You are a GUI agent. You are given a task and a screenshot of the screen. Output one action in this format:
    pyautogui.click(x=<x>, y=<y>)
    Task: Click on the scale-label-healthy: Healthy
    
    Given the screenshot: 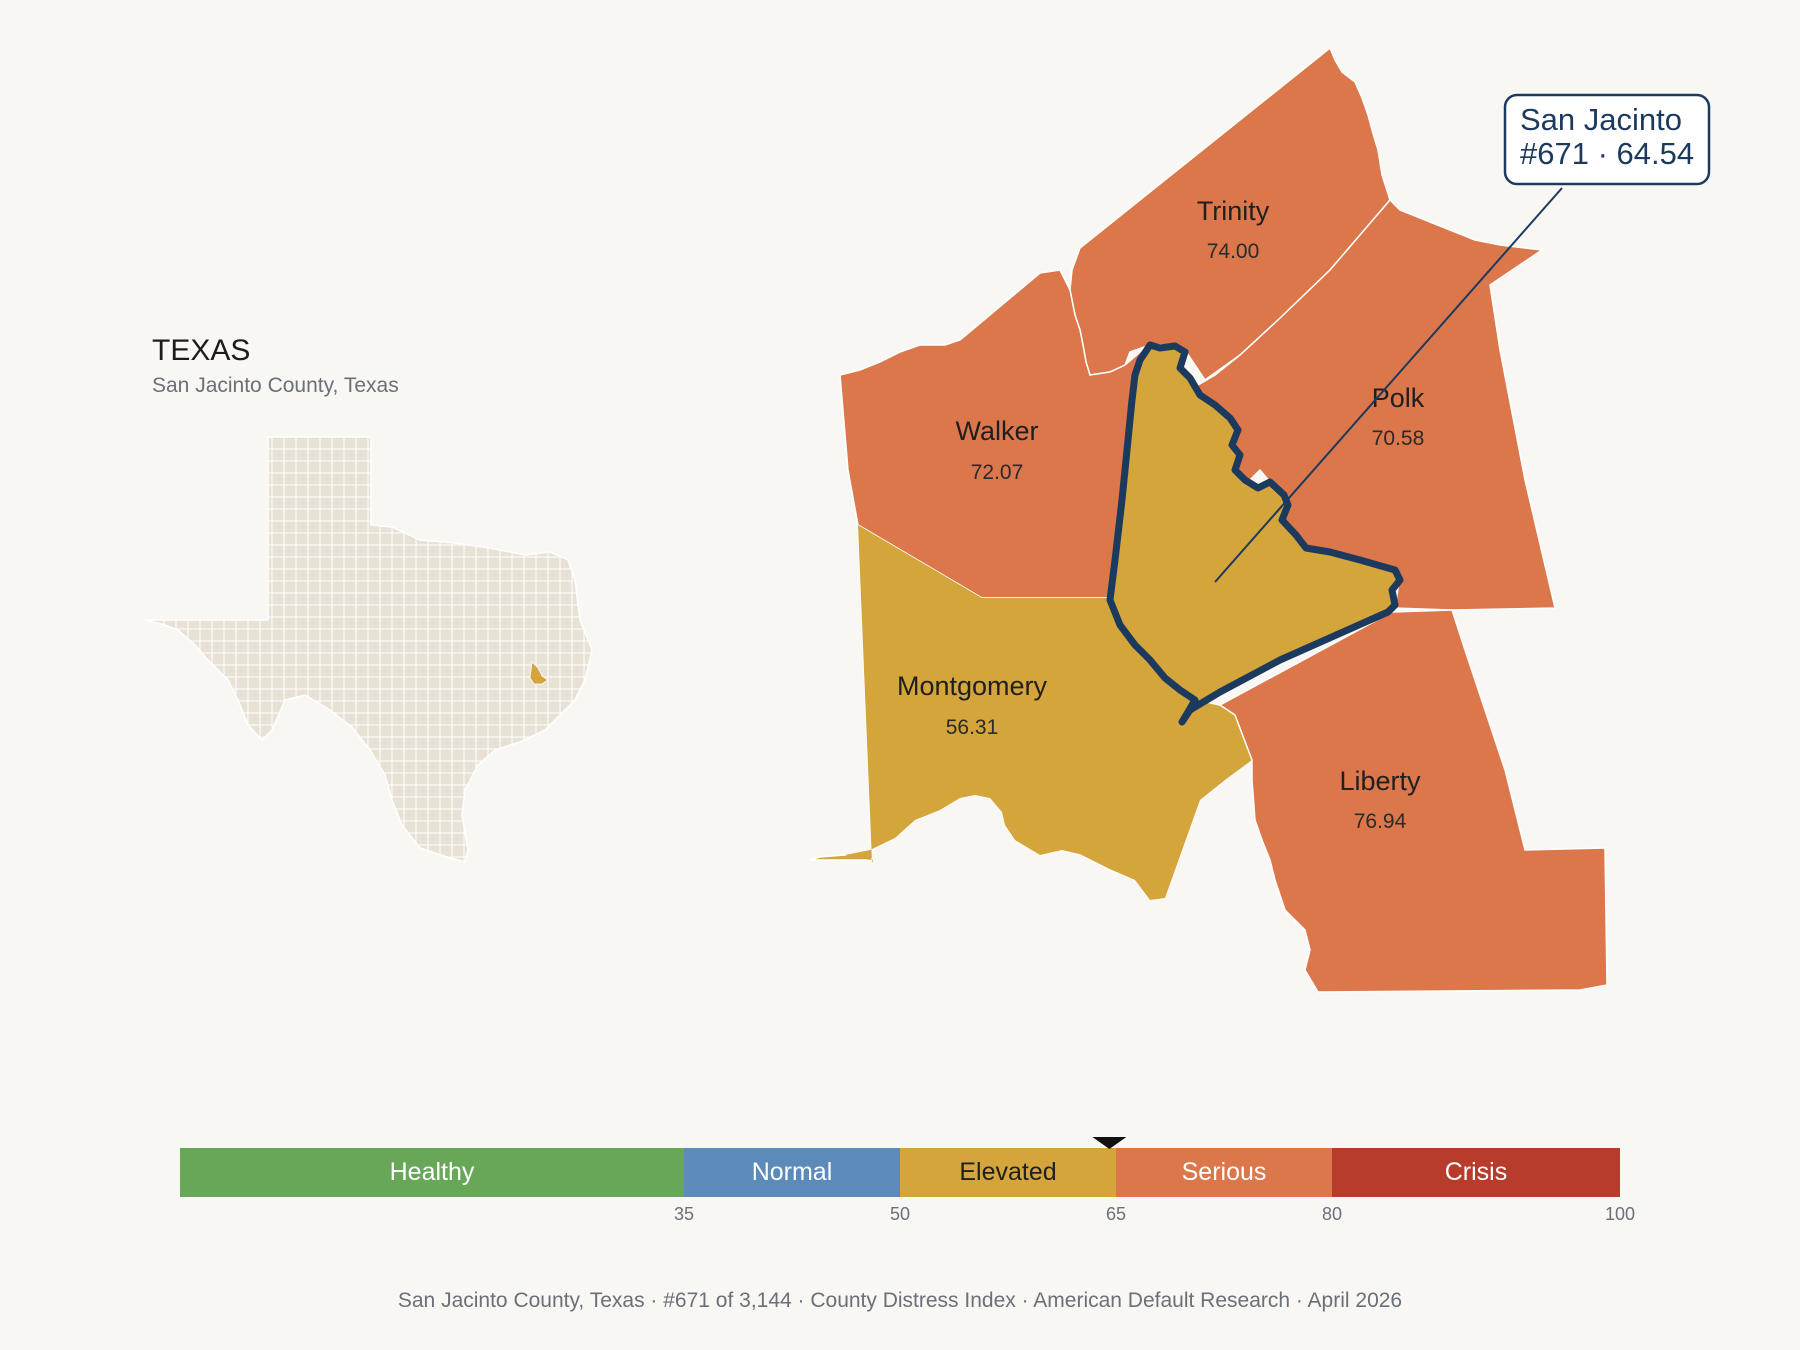 What is the action you would take?
    pyautogui.click(x=432, y=1172)
    